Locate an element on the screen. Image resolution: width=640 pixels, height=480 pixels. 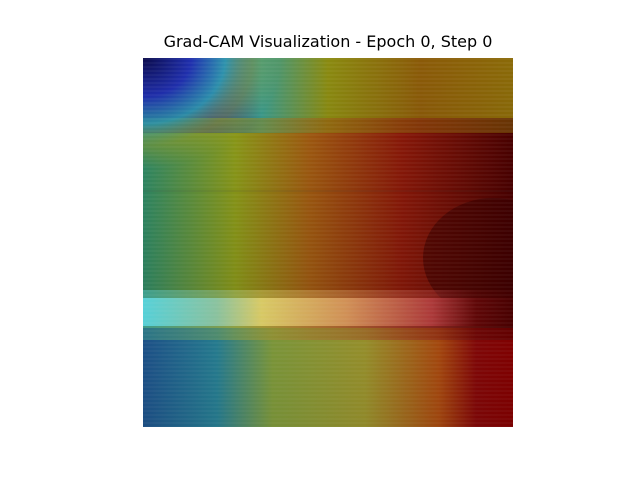
figure-title: Grad-CAM Visualization - Epoch 0, Step 0 is located at coordinates (328, 41).